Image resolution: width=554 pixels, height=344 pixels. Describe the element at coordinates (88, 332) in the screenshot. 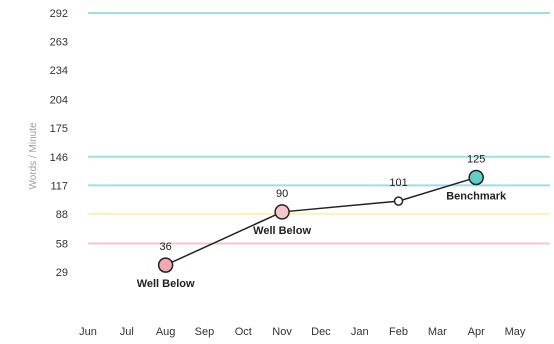

I see `x-tick-label: Jun` at that location.